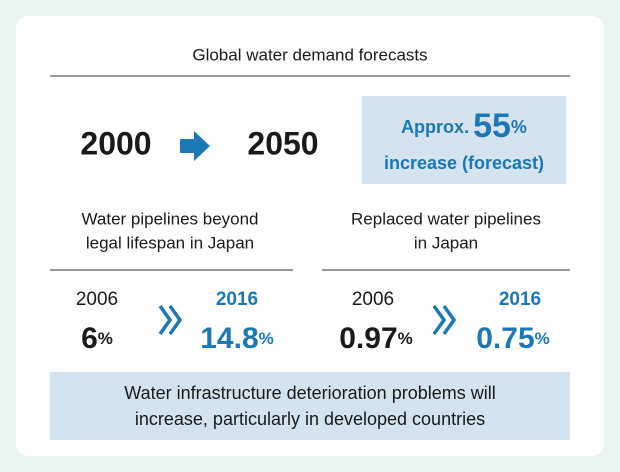 This screenshot has width=620, height=472. I want to click on value: 14.8%, so click(237, 338).